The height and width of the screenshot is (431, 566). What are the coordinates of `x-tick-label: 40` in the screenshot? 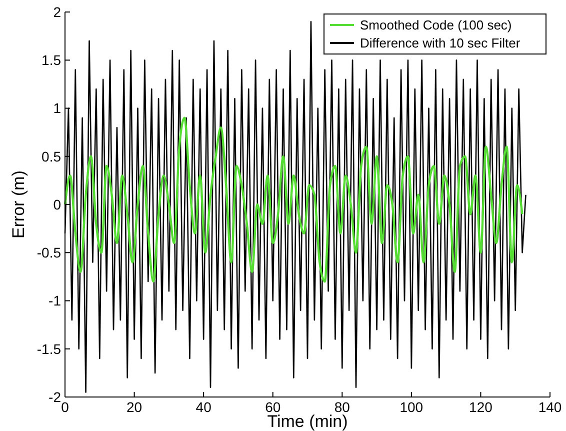 It's located at (204, 407).